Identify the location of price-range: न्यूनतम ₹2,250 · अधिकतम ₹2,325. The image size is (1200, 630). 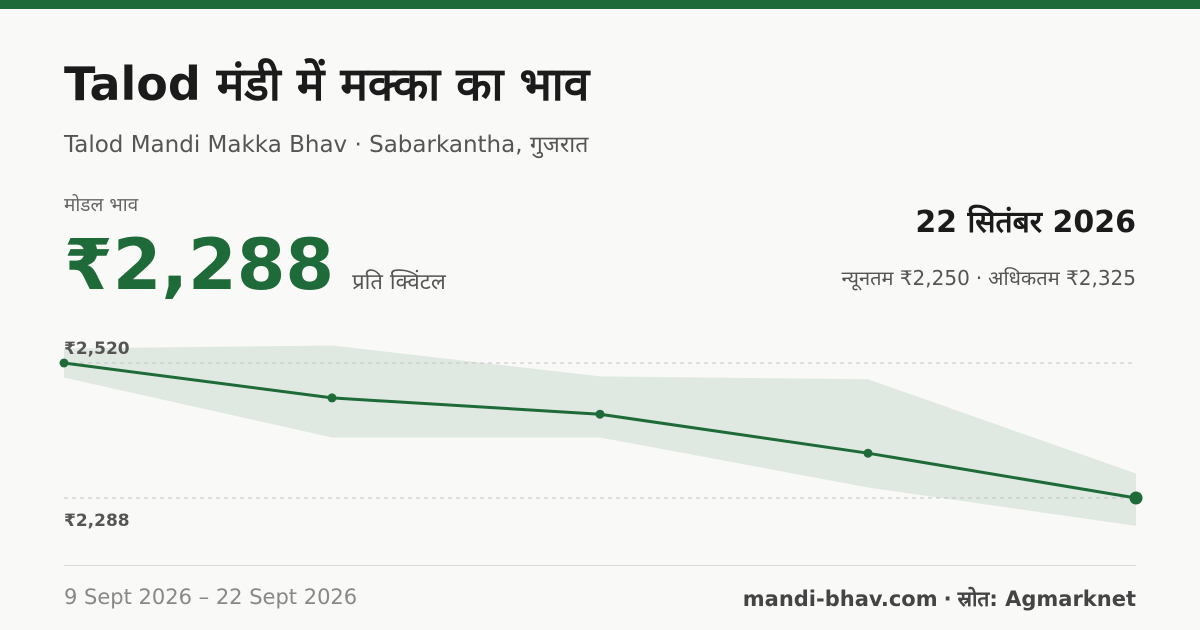
(989, 277).